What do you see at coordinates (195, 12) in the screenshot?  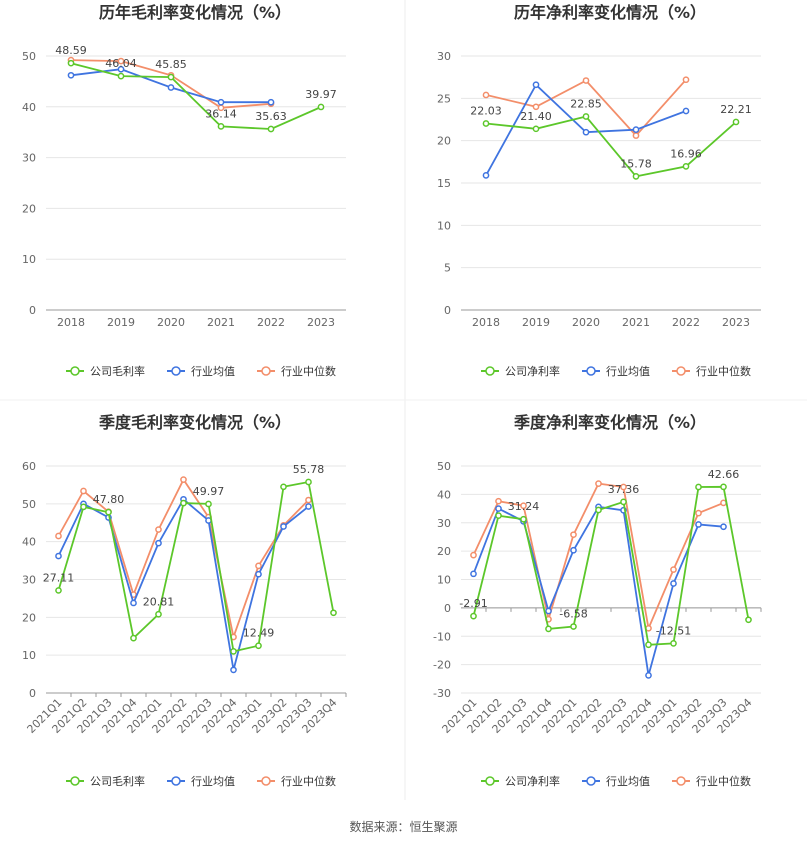 I see `chart-1-title: 历年毛利率变化情况（%）` at bounding box center [195, 12].